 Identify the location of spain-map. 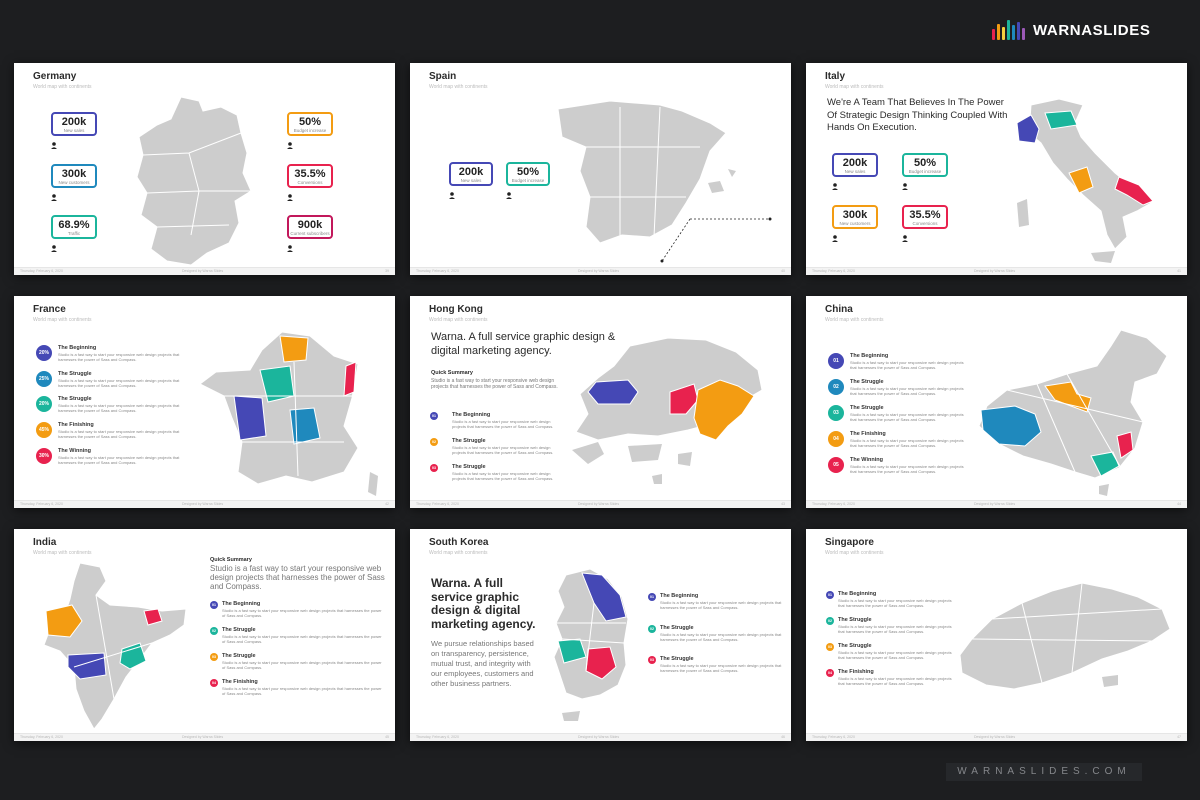
(664, 181).